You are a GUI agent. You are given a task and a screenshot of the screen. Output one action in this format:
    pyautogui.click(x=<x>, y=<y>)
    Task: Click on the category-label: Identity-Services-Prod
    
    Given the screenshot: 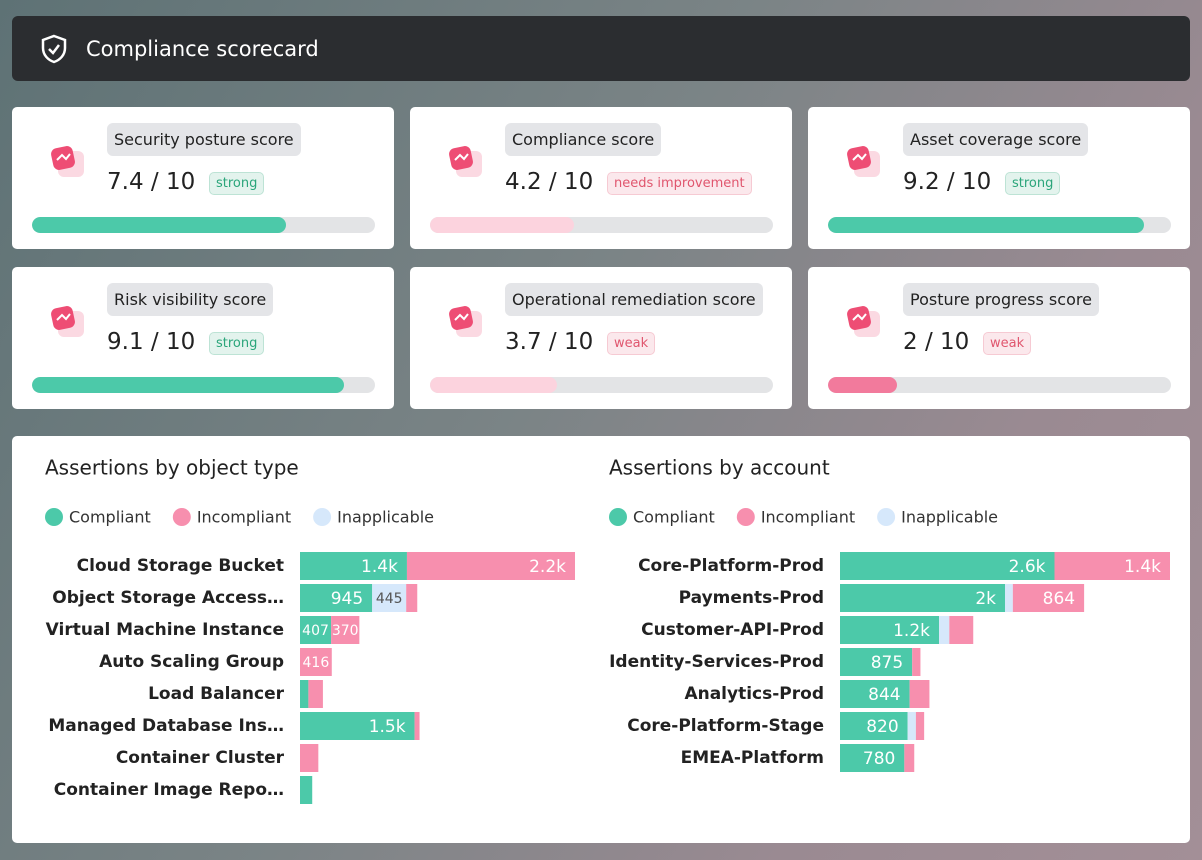 What is the action you would take?
    pyautogui.click(x=716, y=662)
    